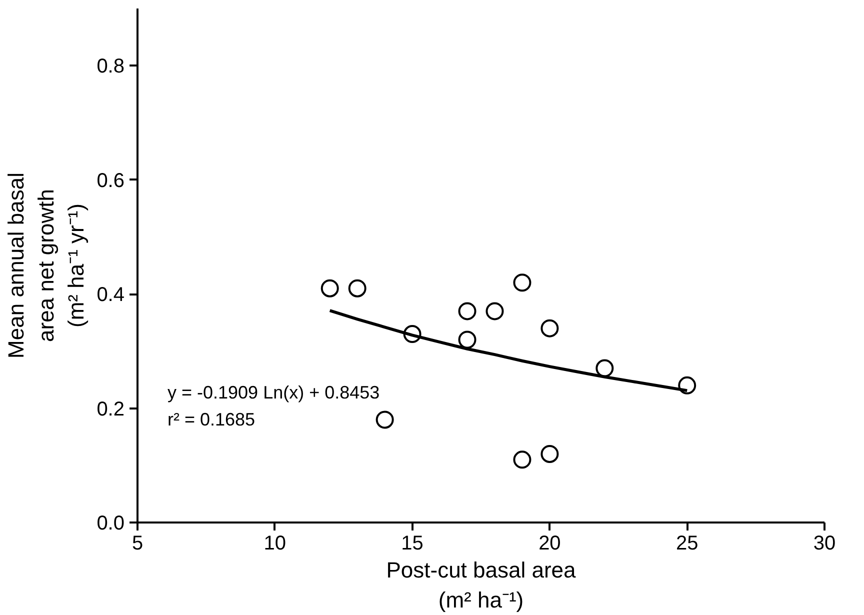 The image size is (864, 615). What do you see at coordinates (275, 543) in the screenshot?
I see `x-tick-label: 10` at bounding box center [275, 543].